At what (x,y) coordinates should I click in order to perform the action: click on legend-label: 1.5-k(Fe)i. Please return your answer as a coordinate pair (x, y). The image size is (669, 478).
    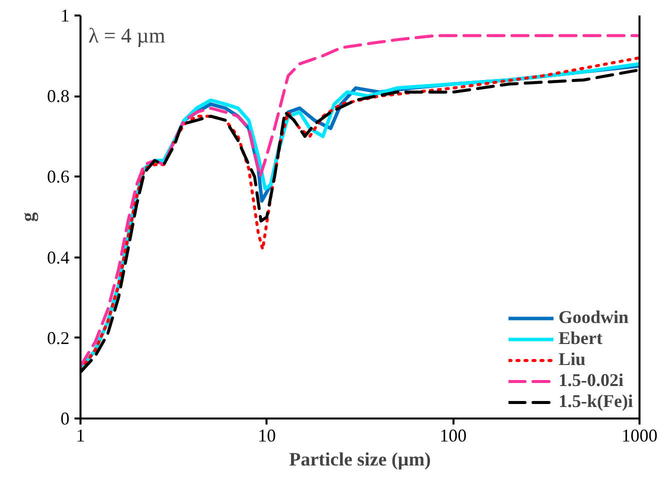
    Looking at the image, I should click on (595, 401).